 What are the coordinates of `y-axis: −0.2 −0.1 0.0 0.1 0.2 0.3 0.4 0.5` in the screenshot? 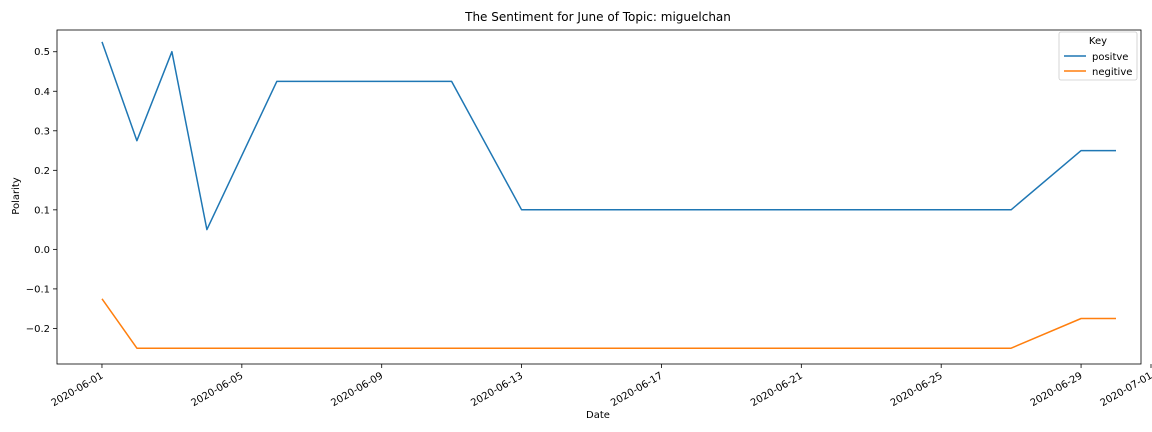 It's located at (41, 191).